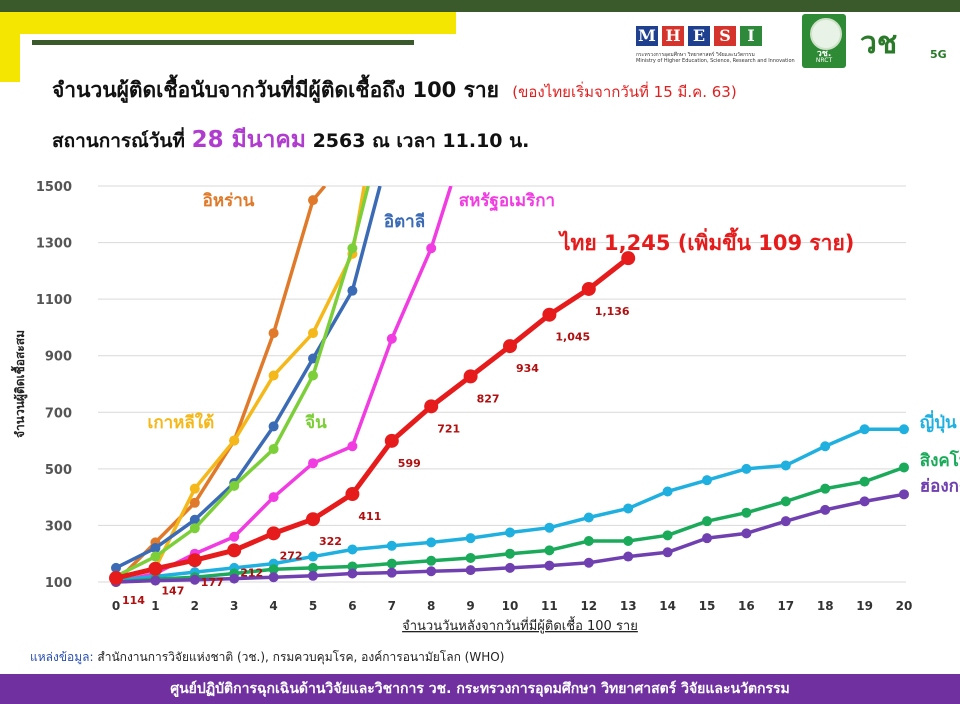 Image resolution: width=960 pixels, height=704 pixels. I want to click on thailand-headline-label: ไทย 1,245 (เพิ่มขึ้น 109 ราย), so click(706, 241).